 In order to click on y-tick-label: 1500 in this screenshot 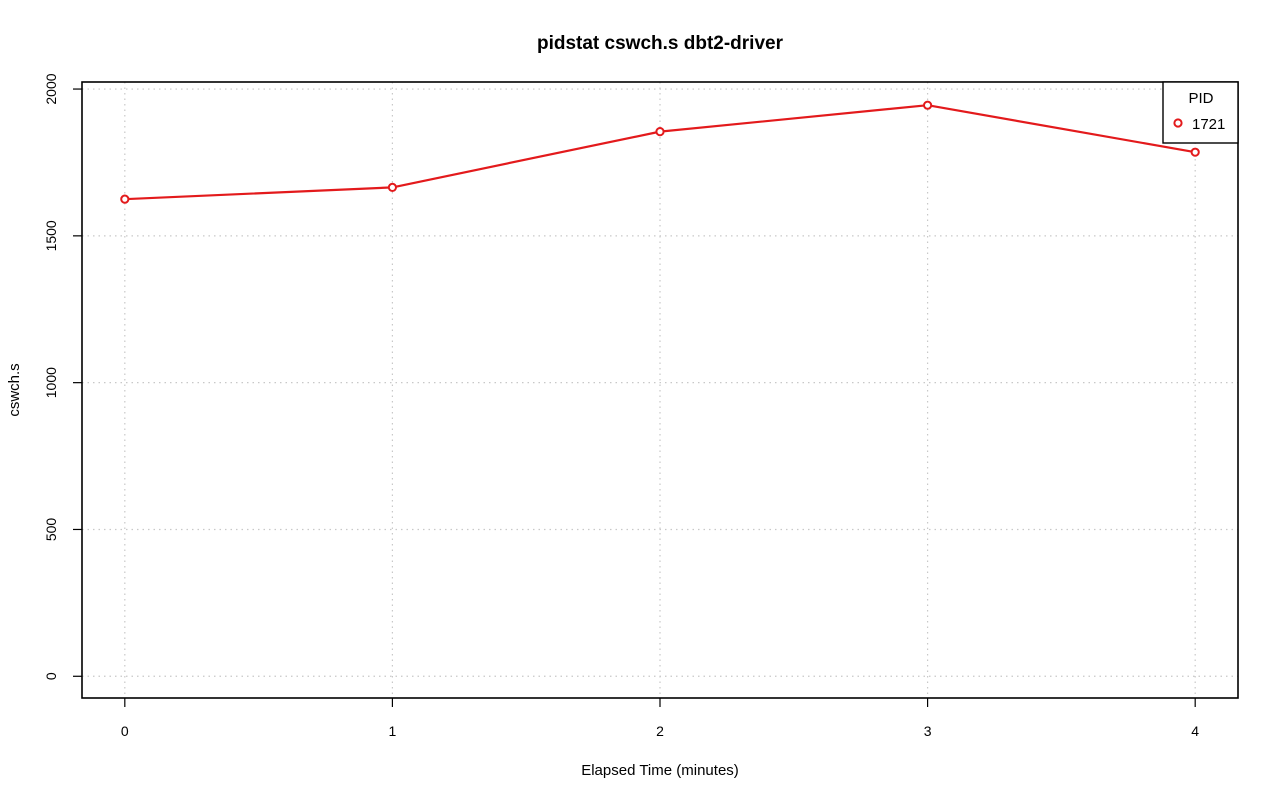, I will do `click(51, 235)`.